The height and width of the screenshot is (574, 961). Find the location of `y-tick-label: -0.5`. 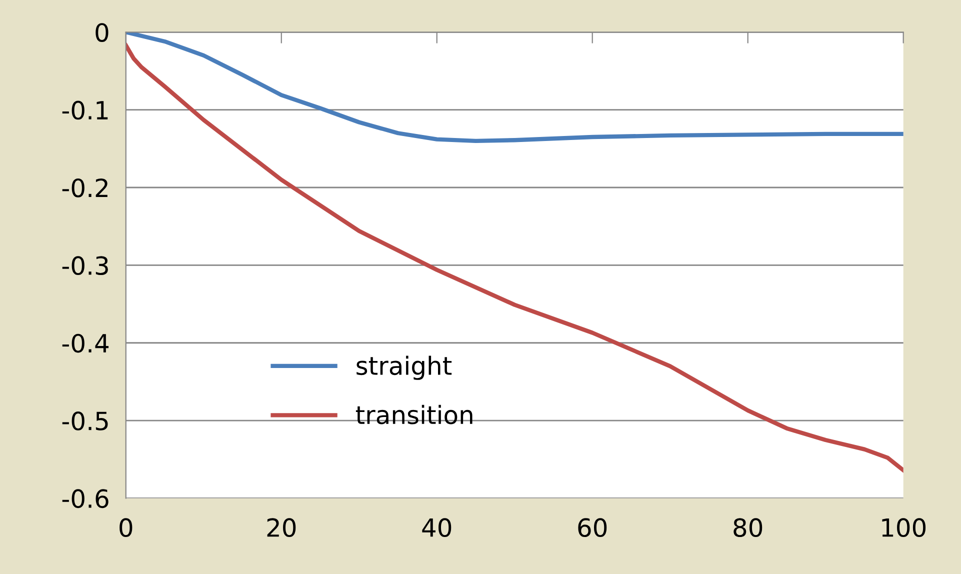

y-tick-label: -0.5 is located at coordinates (85, 420).